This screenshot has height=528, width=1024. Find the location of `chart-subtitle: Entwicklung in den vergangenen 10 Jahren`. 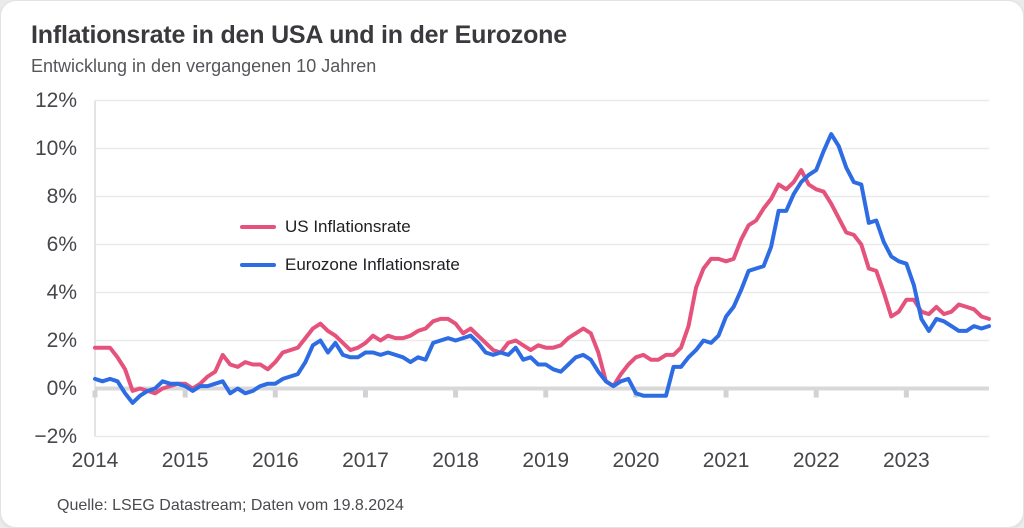

chart-subtitle: Entwicklung in den vergangenen 10 Jahren is located at coordinates (204, 66).